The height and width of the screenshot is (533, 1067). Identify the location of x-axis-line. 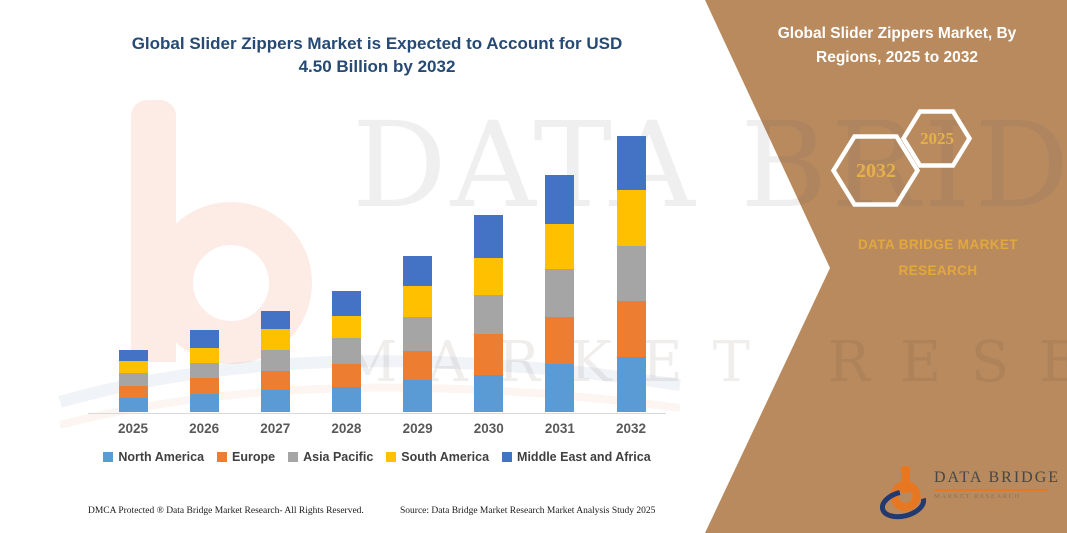
(377, 413).